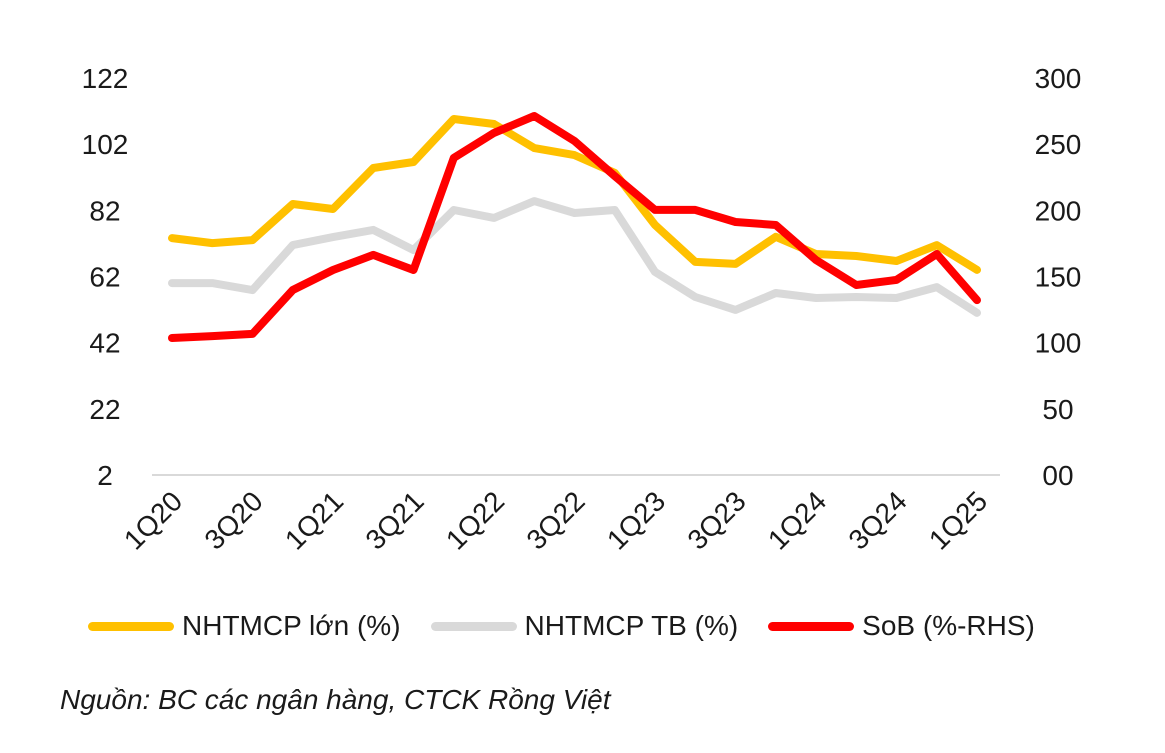 This screenshot has height=753, width=1165. Describe the element at coordinates (555, 520) in the screenshot. I see `x-tick-label: 3Q22` at that location.